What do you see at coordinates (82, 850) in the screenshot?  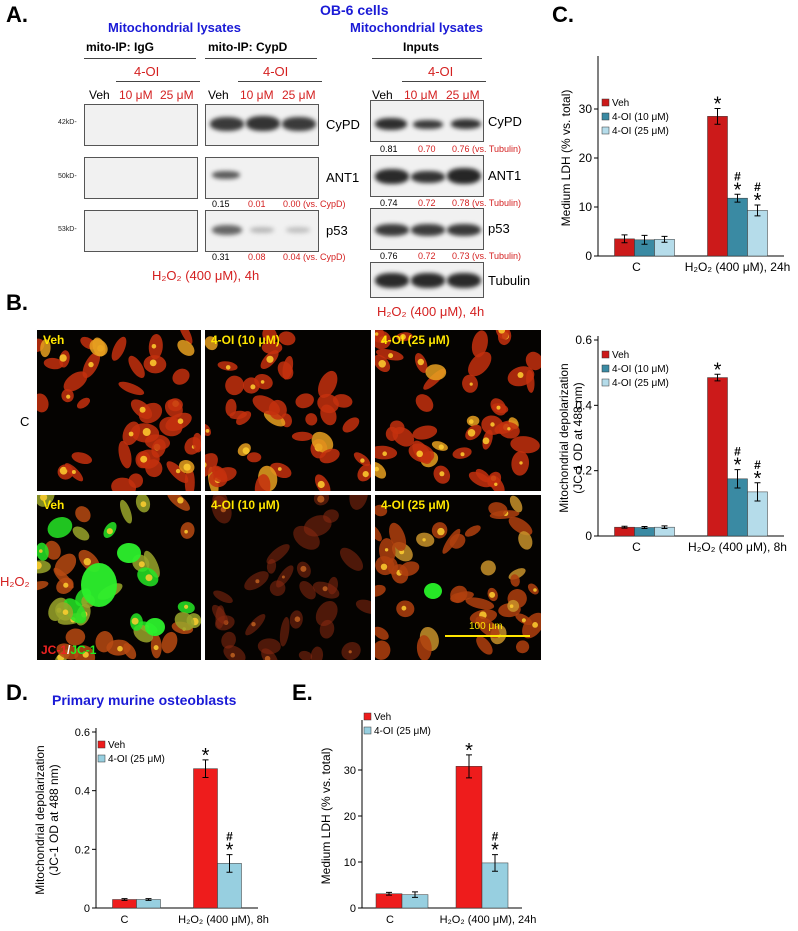 I see `y-tick-label: 0.2` at bounding box center [82, 850].